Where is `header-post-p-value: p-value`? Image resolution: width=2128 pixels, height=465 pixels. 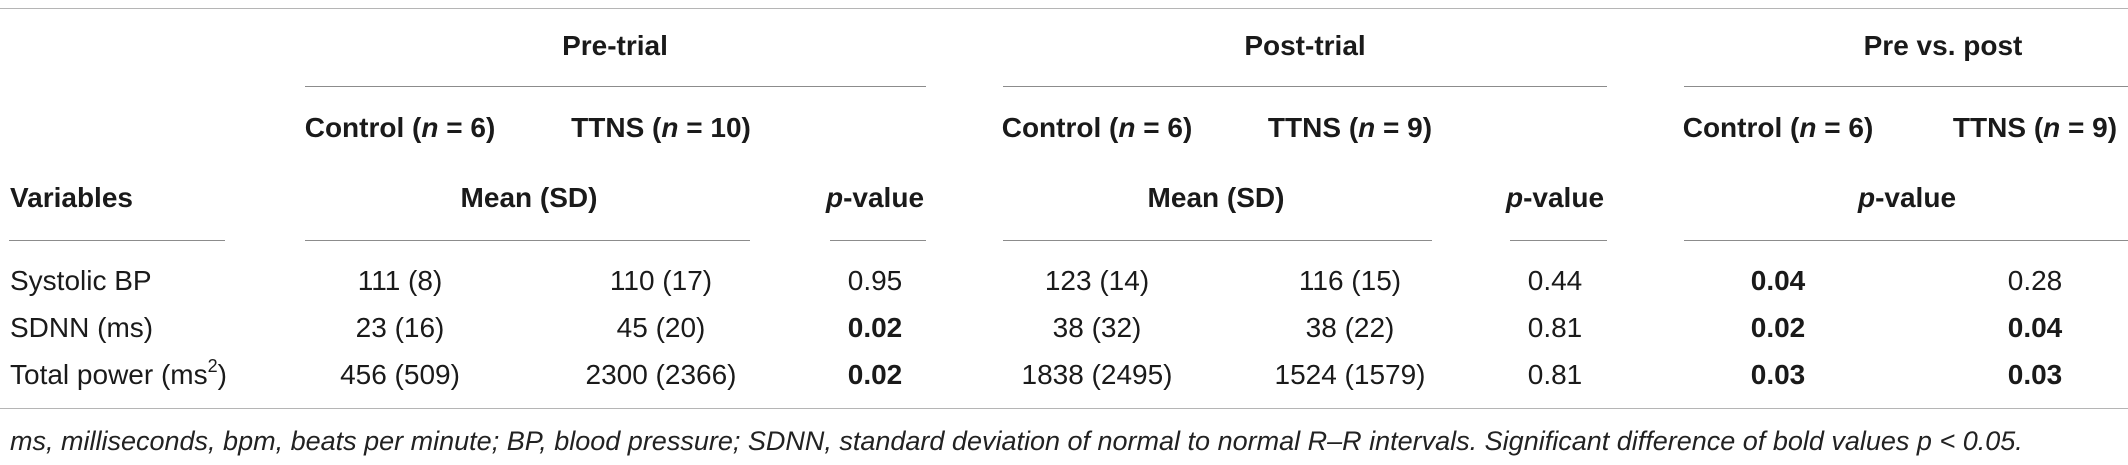 header-post-p-value: p-value is located at coordinates (1555, 198).